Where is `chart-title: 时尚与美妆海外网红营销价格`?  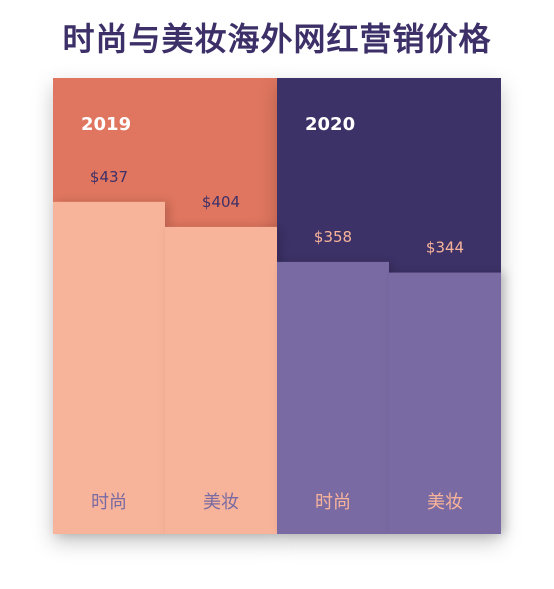 chart-title: 时尚与美妆海外网红营销价格 is located at coordinates (277, 39).